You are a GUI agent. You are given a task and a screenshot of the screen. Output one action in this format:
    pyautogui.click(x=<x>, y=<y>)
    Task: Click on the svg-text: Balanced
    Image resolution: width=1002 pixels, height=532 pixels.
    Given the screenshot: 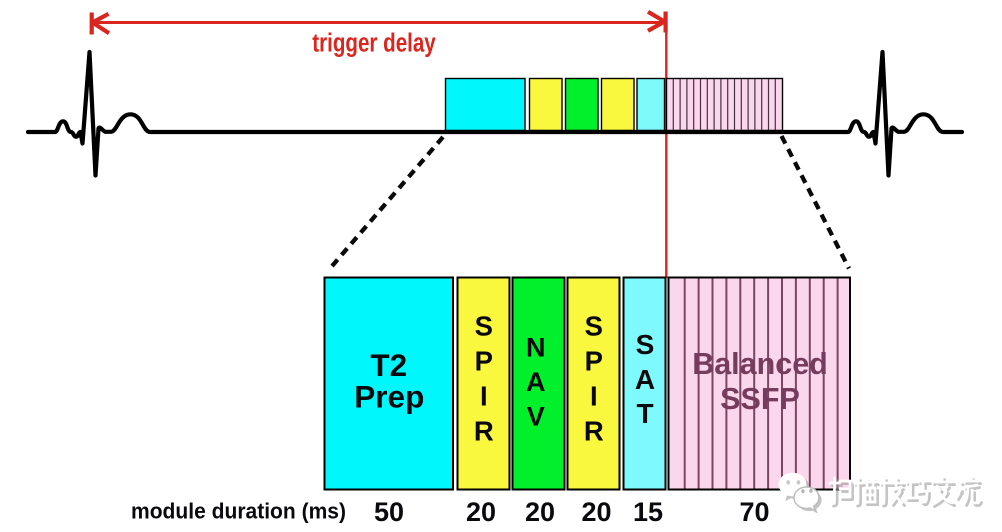 What is the action you would take?
    pyautogui.click(x=760, y=364)
    